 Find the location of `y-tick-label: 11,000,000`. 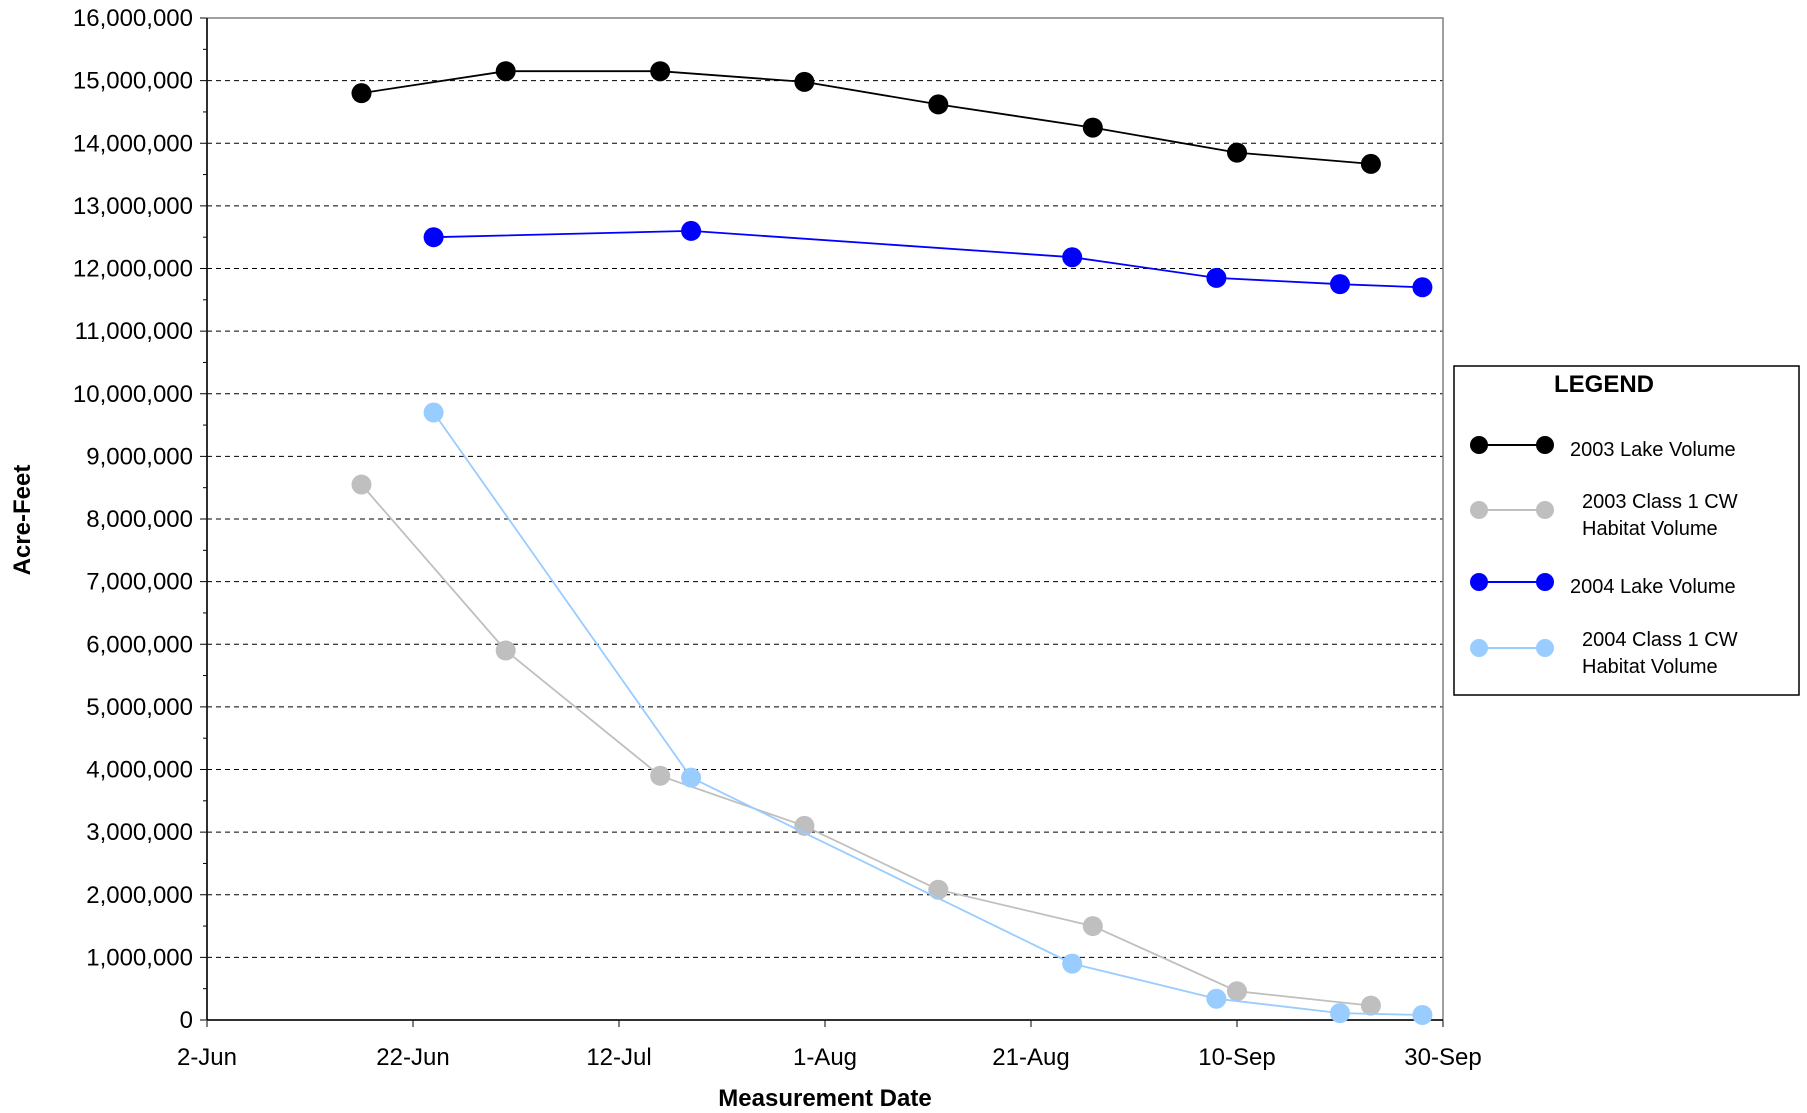

y-tick-label: 11,000,000 is located at coordinates (134, 331).